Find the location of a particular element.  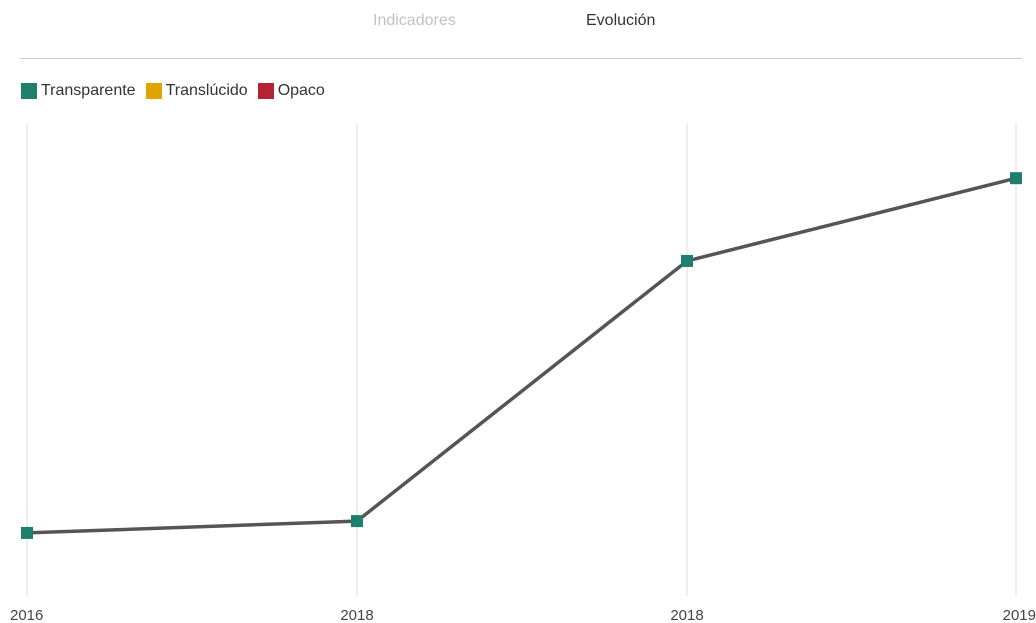

chart-legend: Transparente Translúcido Opaco is located at coordinates (178, 91).